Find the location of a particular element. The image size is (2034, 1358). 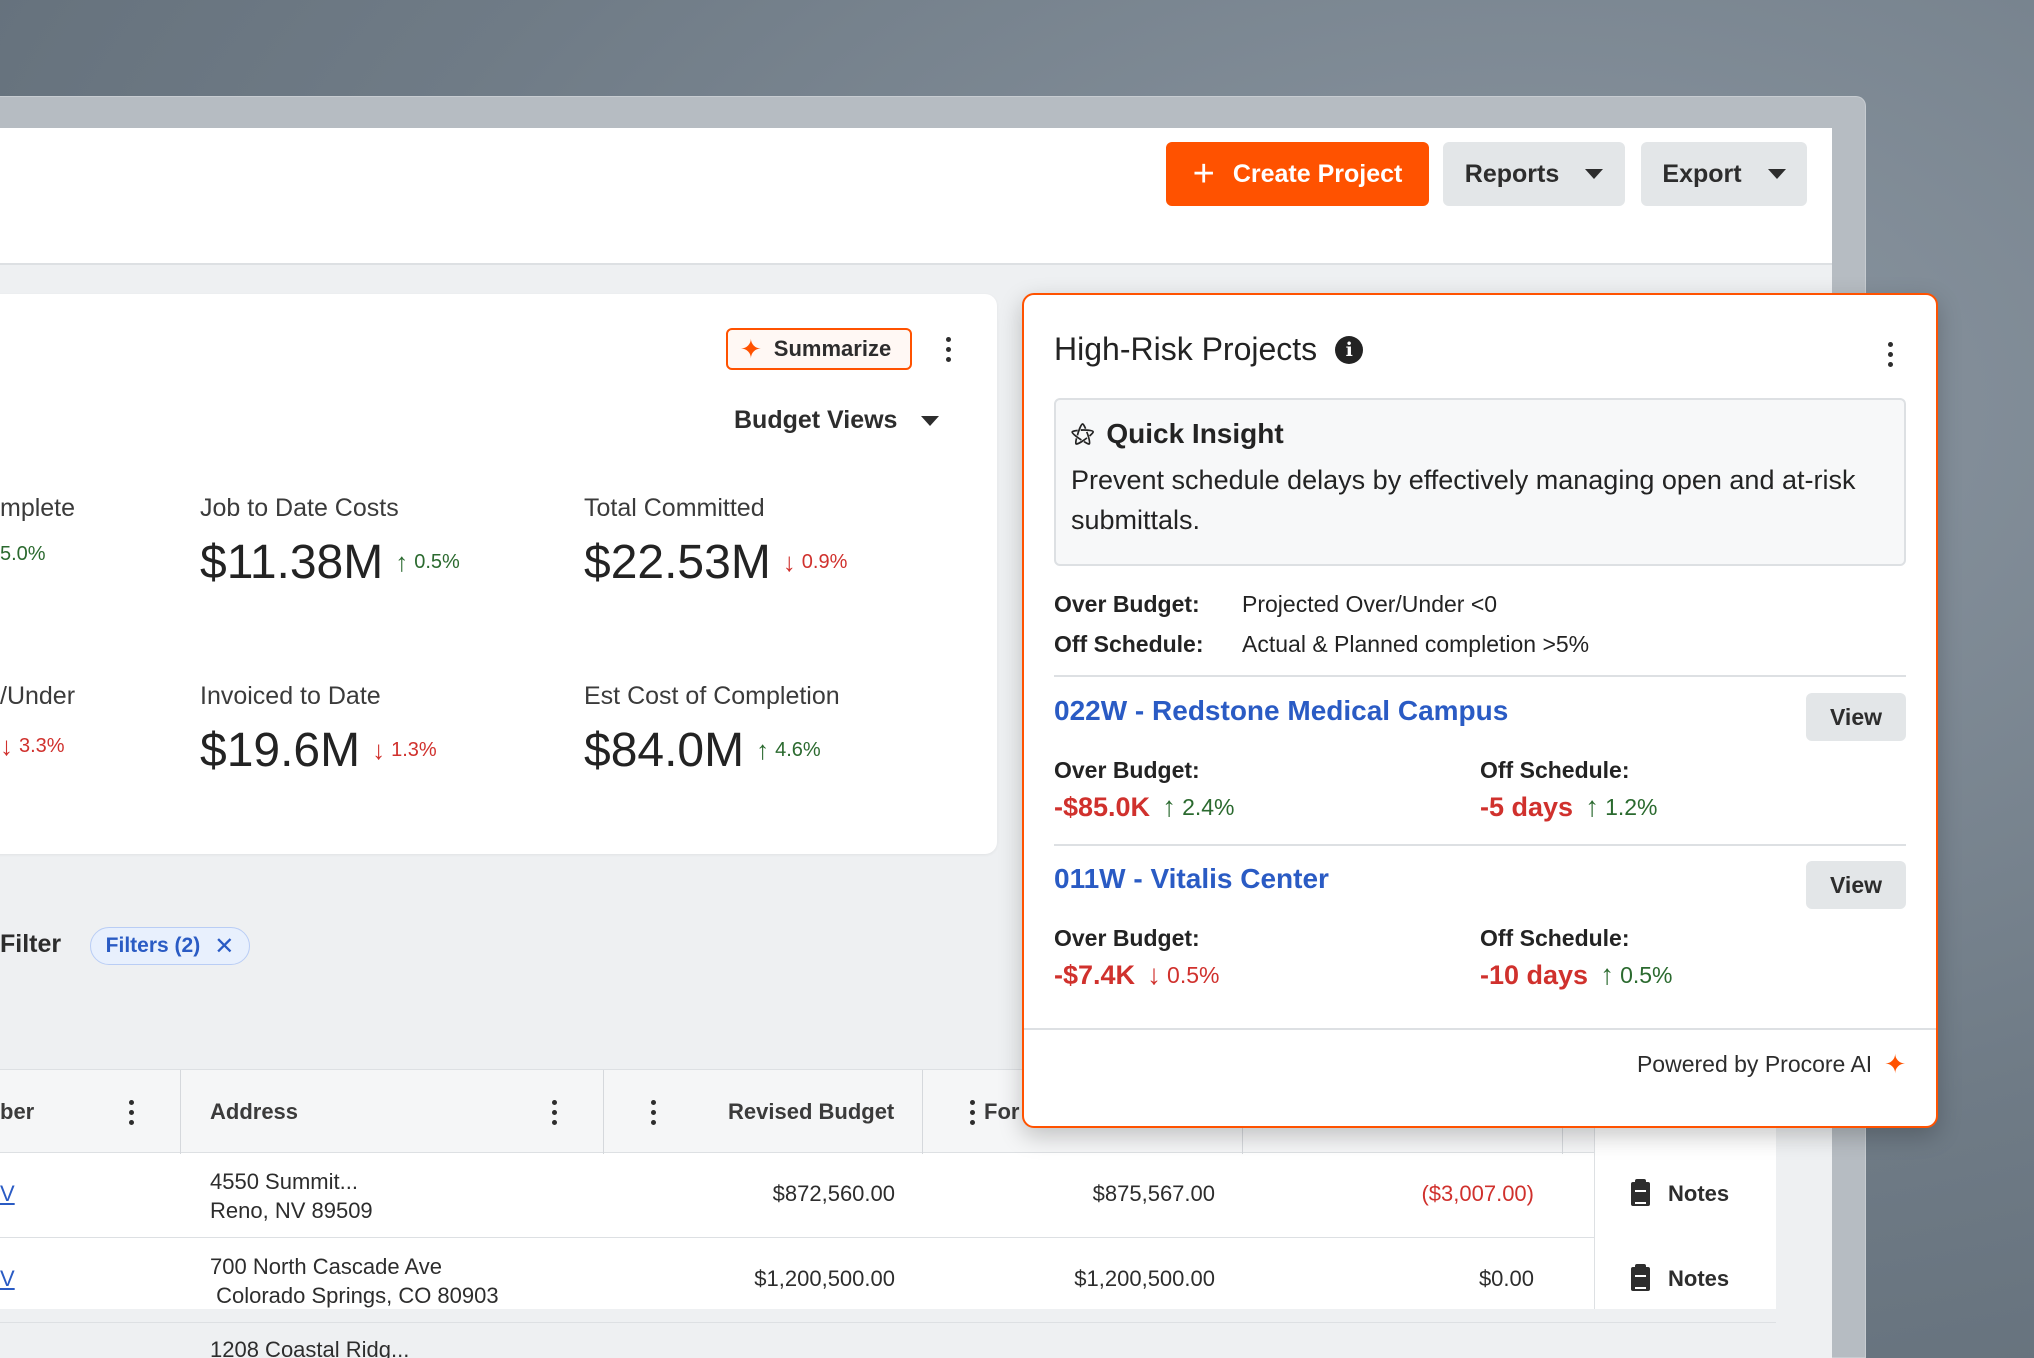

metric-delta: ↑ 0.5% is located at coordinates (427, 562).